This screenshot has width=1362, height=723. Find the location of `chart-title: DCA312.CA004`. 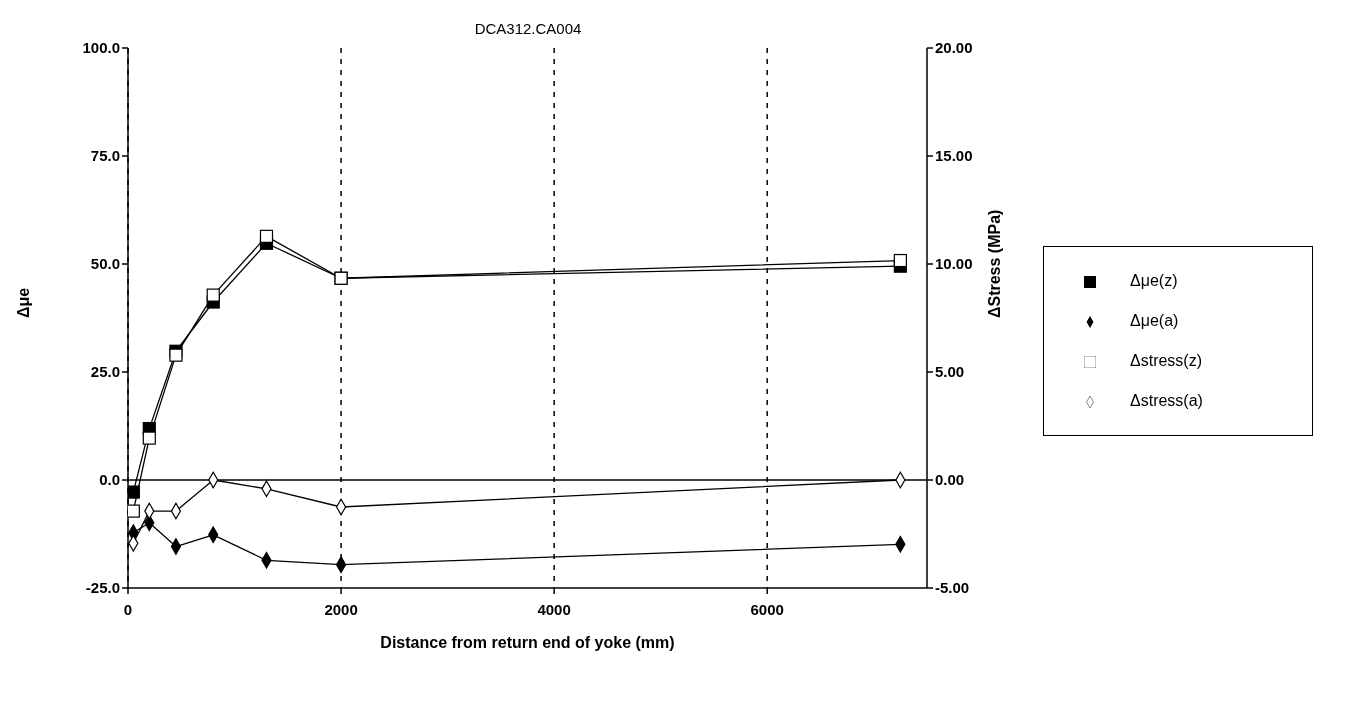

chart-title: DCA312.CA004 is located at coordinates (528, 28).